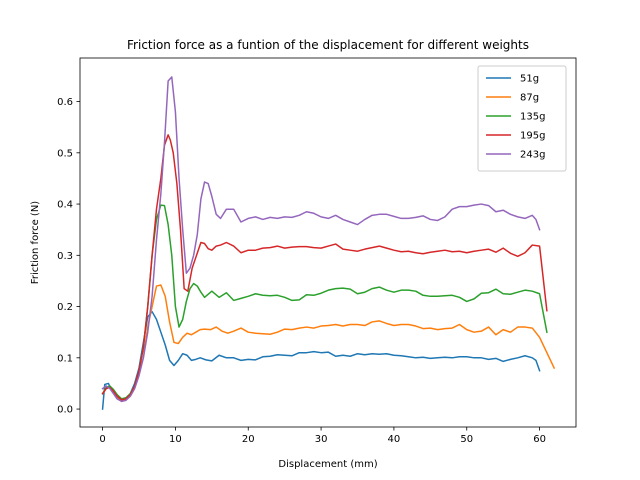 The height and width of the screenshot is (480, 640). Describe the element at coordinates (529, 79) in the screenshot. I see `legend-label-51g: 51g` at that location.